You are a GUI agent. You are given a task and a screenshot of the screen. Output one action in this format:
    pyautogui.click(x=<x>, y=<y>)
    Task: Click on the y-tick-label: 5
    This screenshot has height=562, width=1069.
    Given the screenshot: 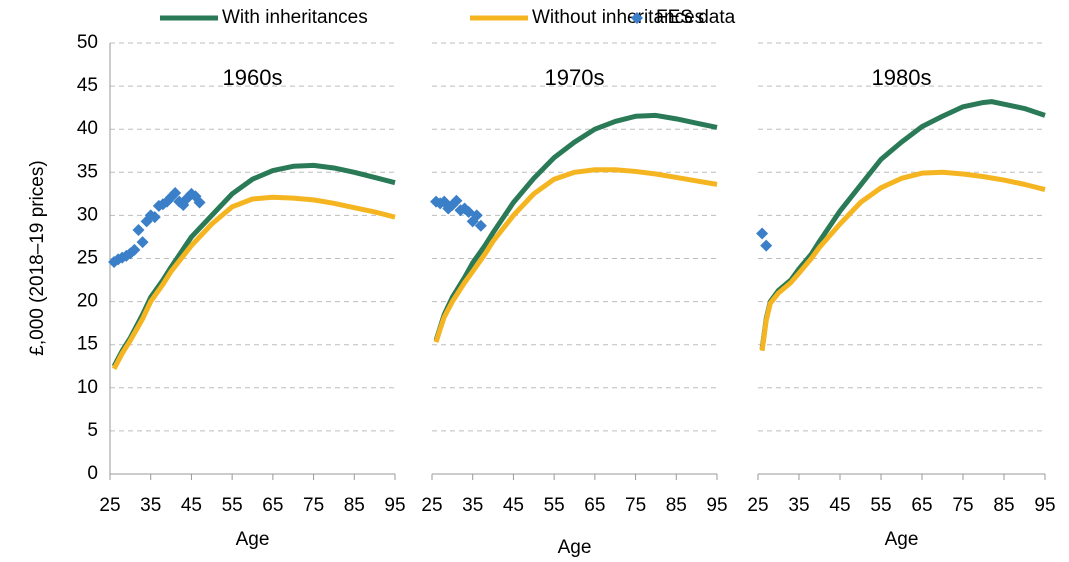 What is the action you would take?
    pyautogui.click(x=92, y=430)
    